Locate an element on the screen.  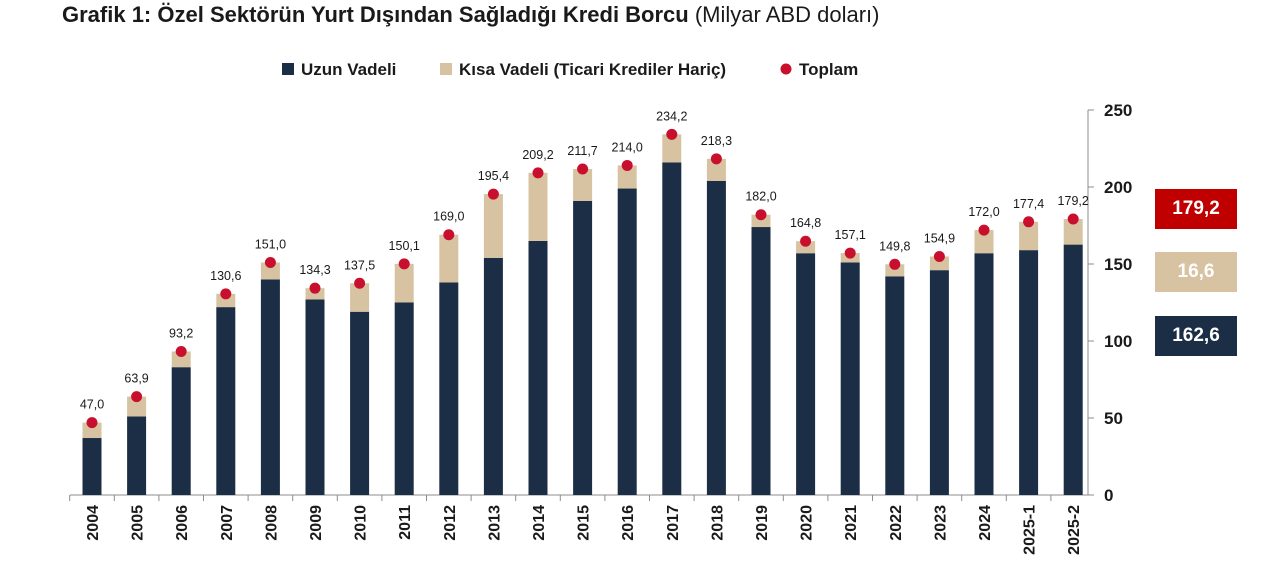
total-value-label: 177,4 is located at coordinates (1028, 204).